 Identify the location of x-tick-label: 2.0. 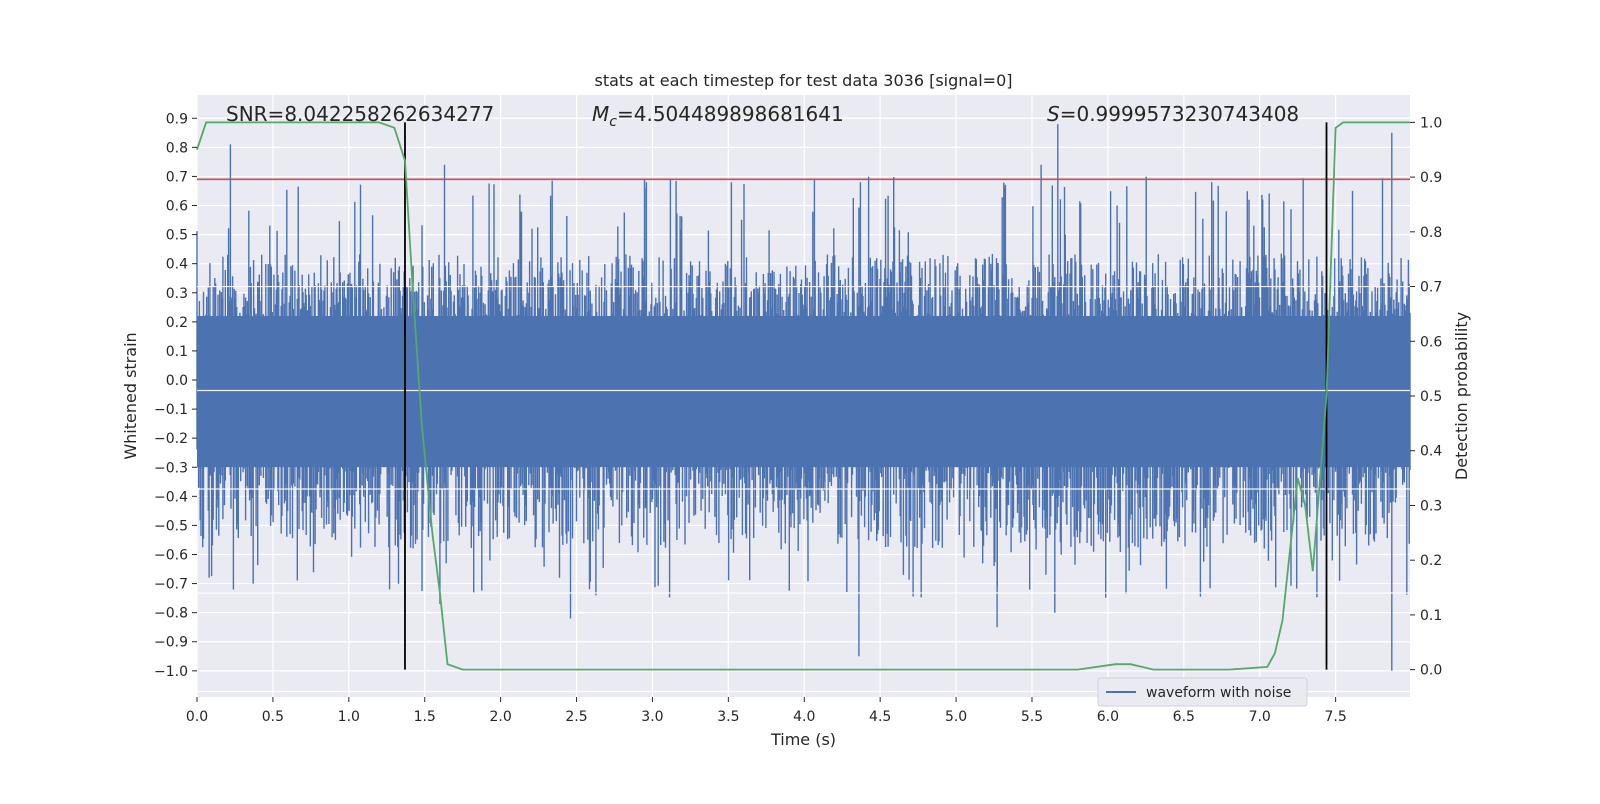
(500, 717).